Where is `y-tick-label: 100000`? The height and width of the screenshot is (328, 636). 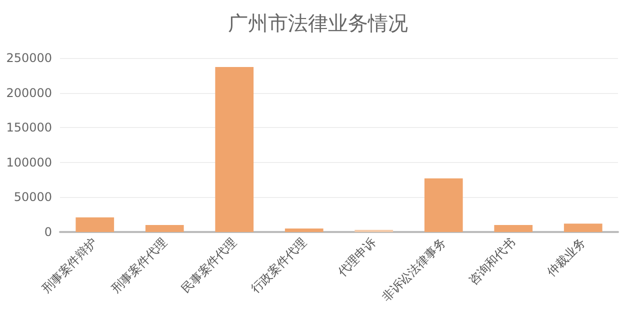 y-tick-label: 100000 is located at coordinates (29, 162).